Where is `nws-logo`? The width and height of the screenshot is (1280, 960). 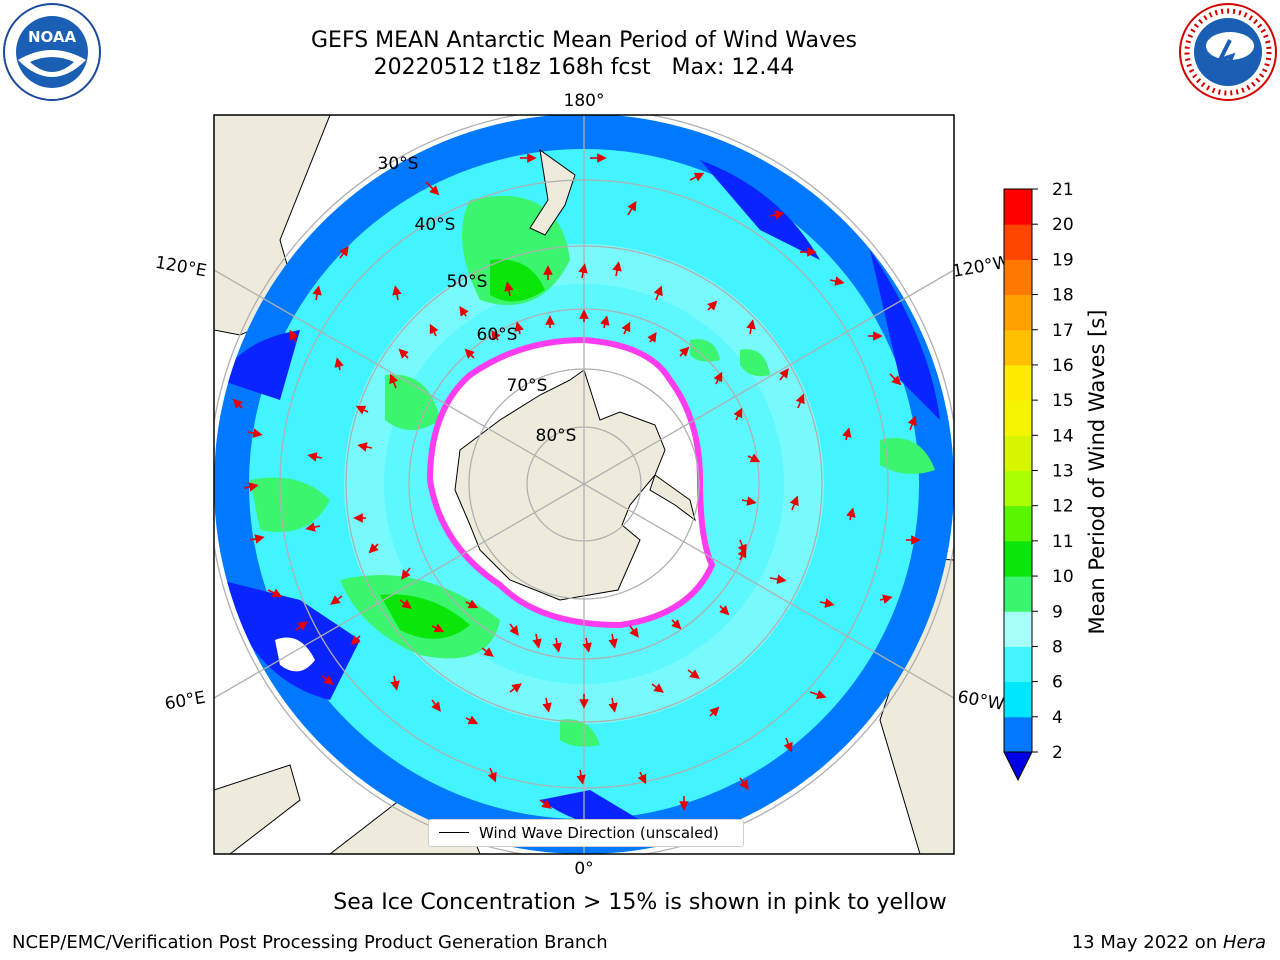
nws-logo is located at coordinates (1228, 52).